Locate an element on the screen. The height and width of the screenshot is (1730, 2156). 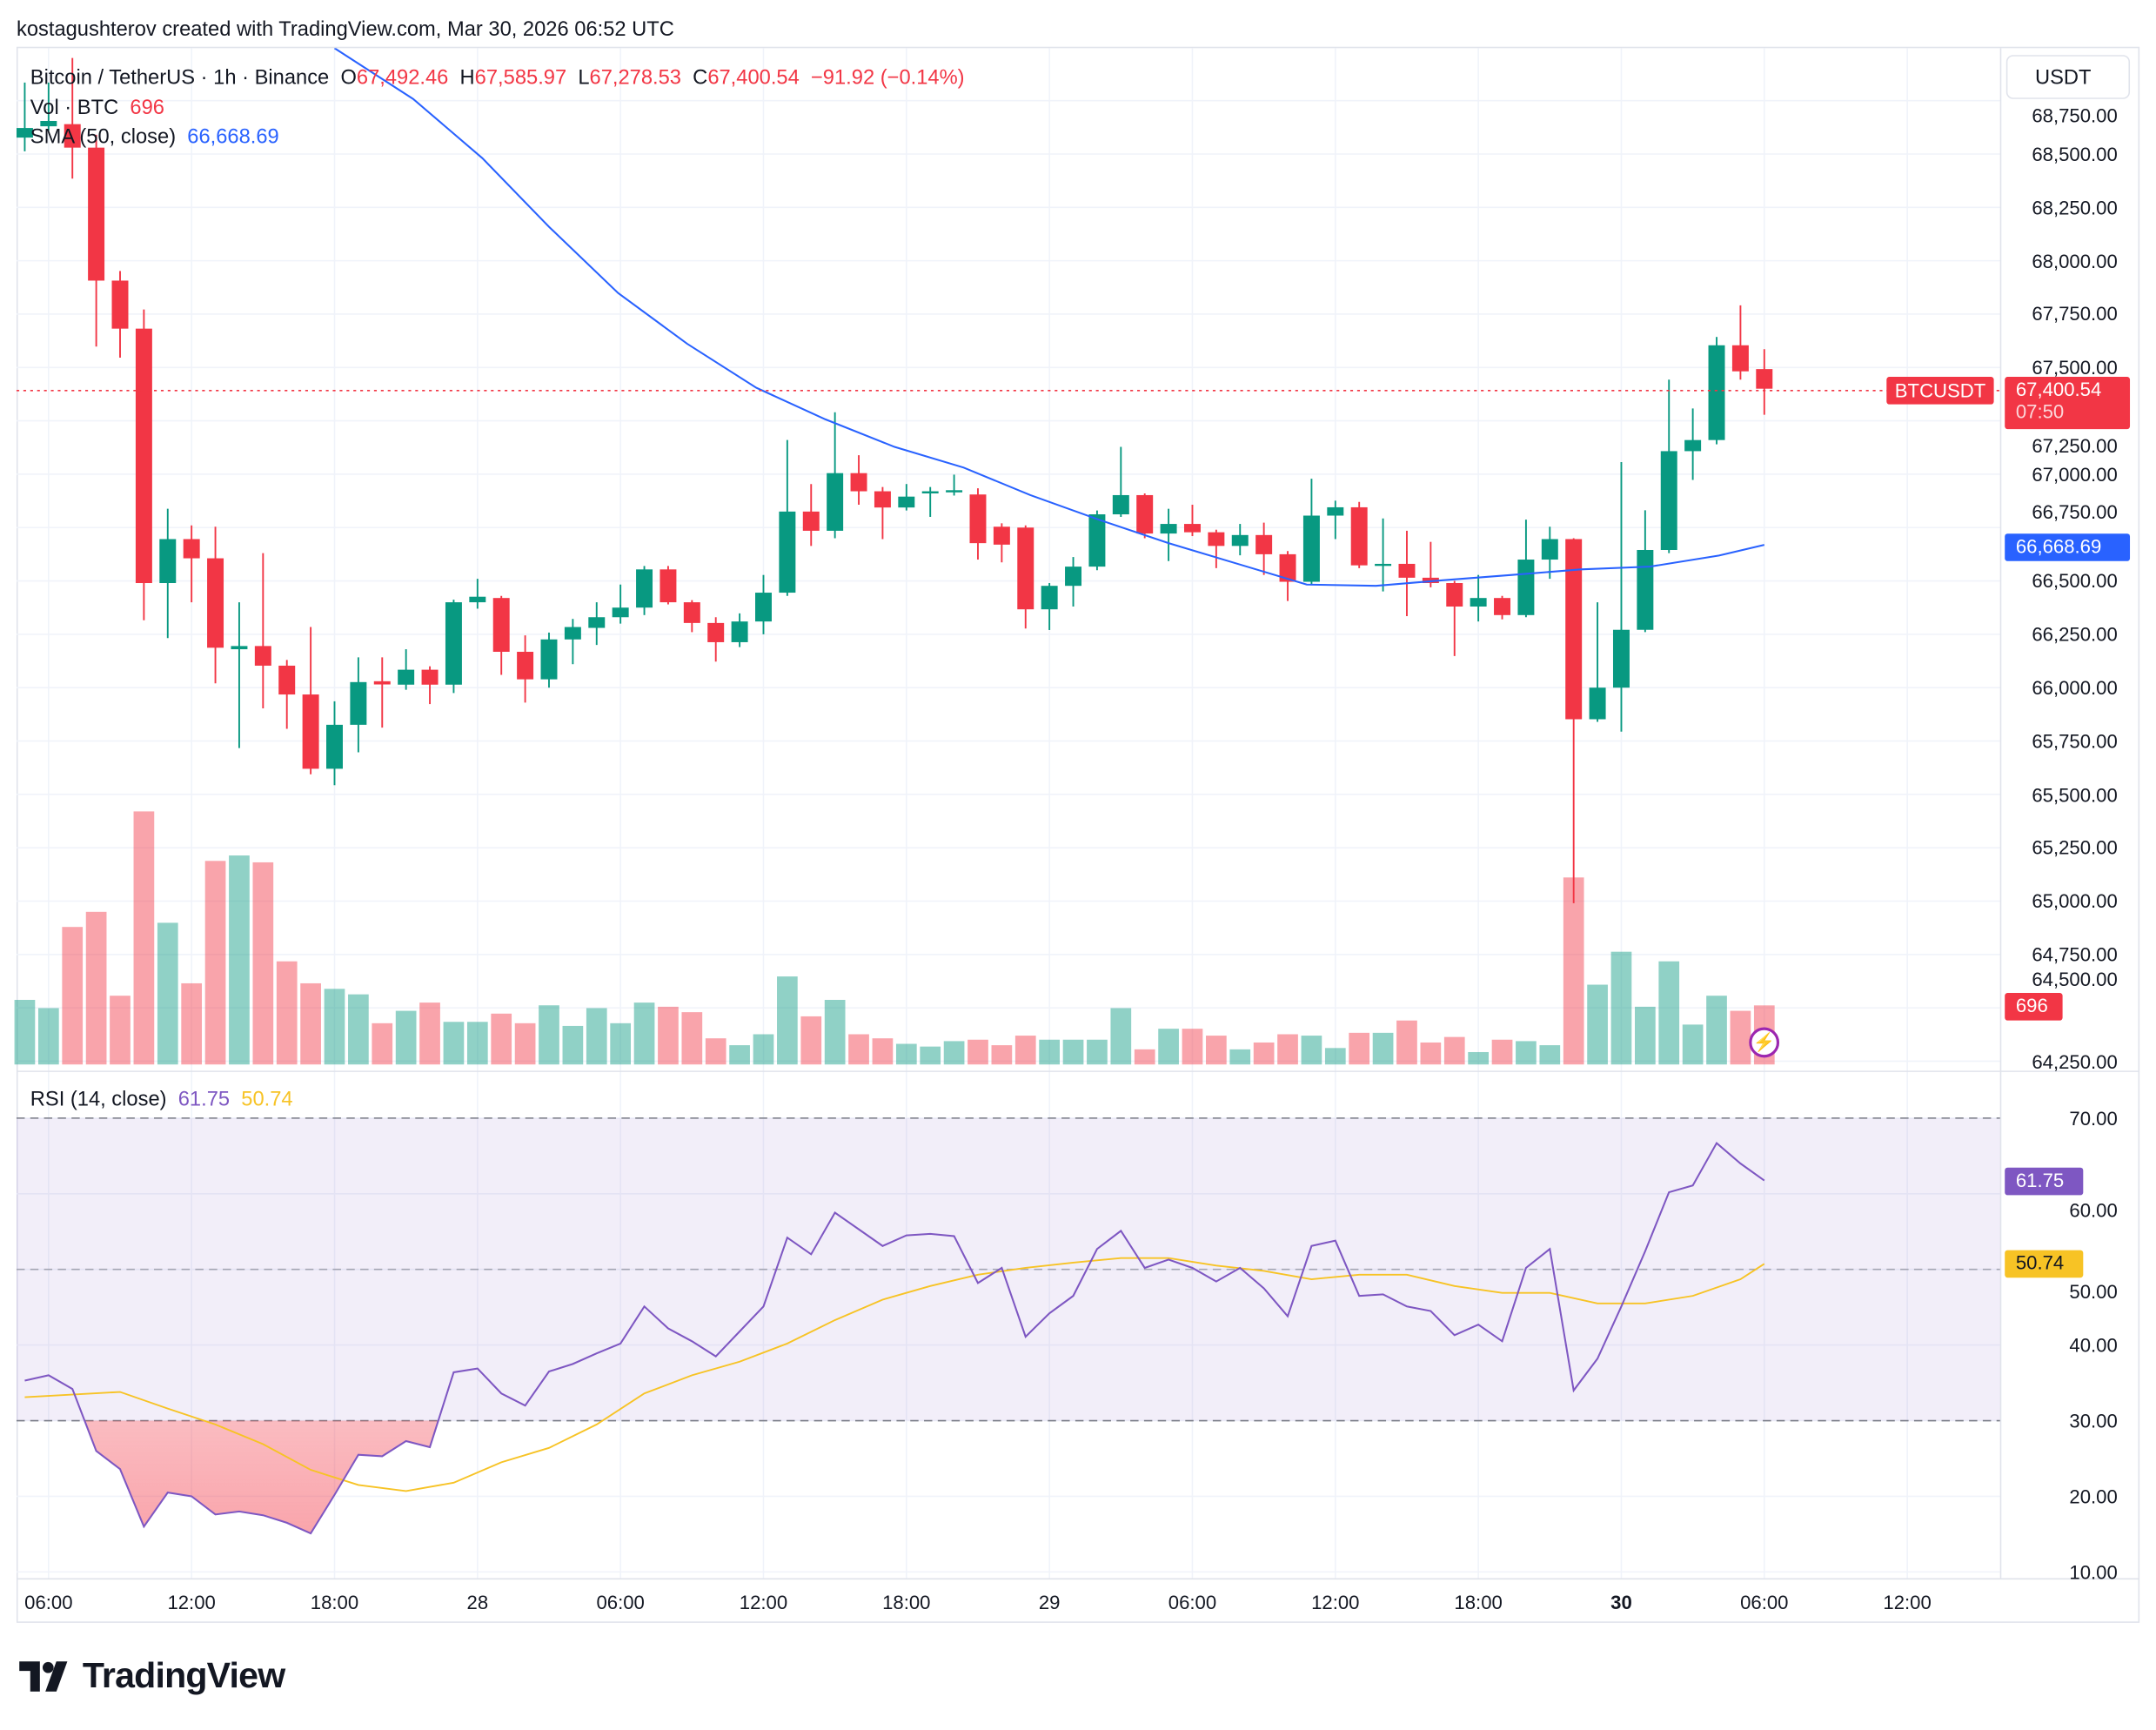
price-tick-label: 67,500.00 is located at coordinates (2075, 367).